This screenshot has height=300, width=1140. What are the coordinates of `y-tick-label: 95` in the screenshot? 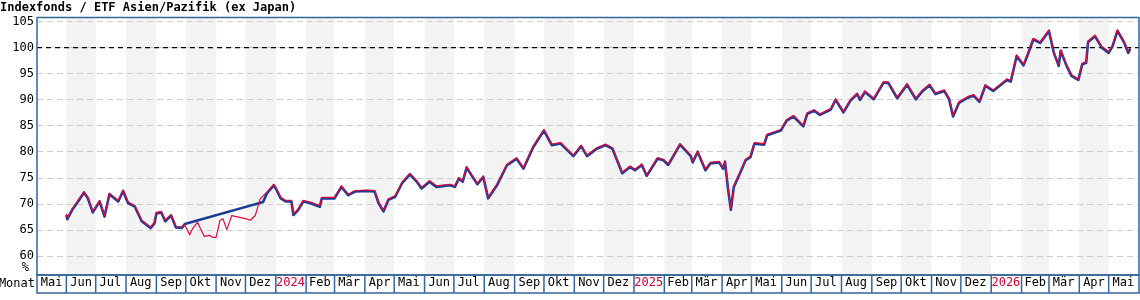 It's located at (26, 72).